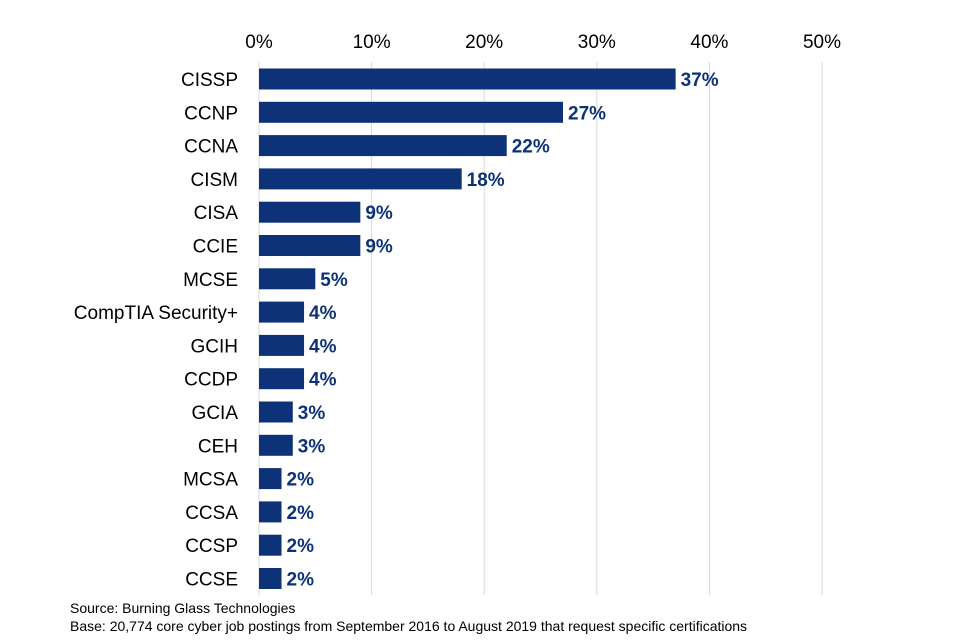  I want to click on x-tick-label: 10%, so click(372, 42).